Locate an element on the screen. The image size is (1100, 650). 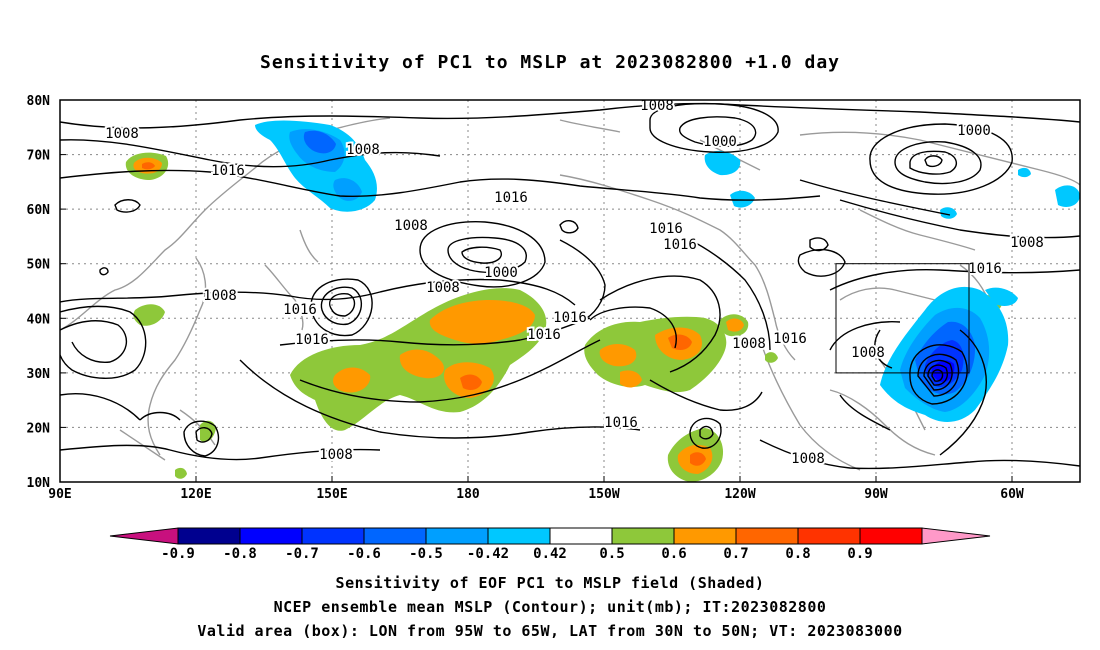
colorbar-label: 0.5 is located at coordinates (611, 554).